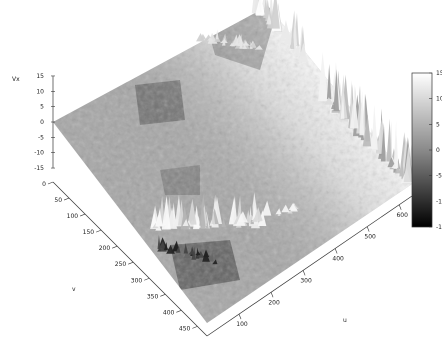 The image size is (442, 340). I want to click on colorbar-tick: 10, so click(435, 99).